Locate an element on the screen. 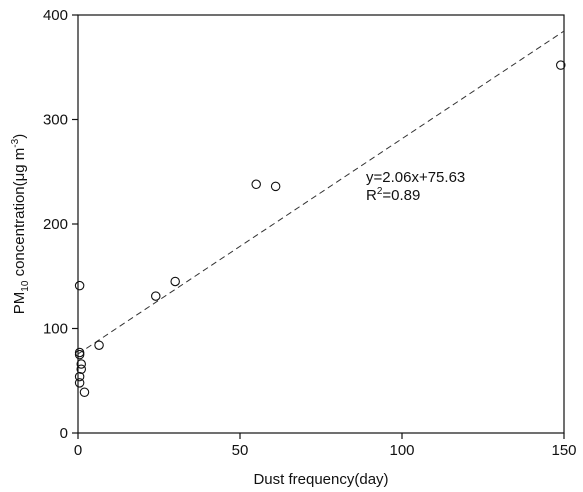 This screenshot has height=492, width=583. y-axis-title-superscript: -3 is located at coordinates (15, 142).